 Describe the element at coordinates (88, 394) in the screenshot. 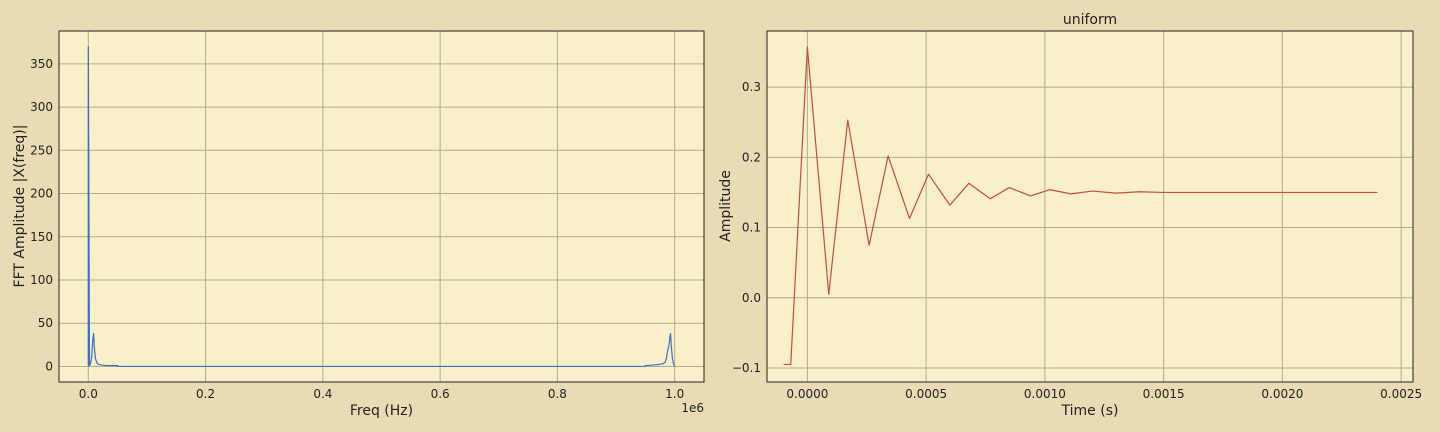

I see `fft-x-tick-label: 0.0` at that location.